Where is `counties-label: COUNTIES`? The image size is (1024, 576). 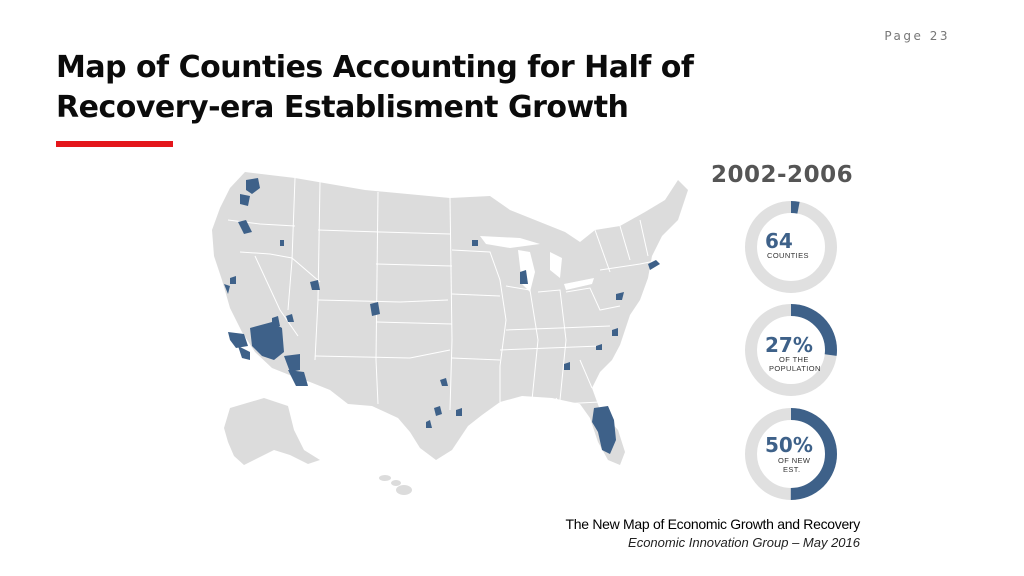
counties-label: COUNTIES is located at coordinates (788, 255).